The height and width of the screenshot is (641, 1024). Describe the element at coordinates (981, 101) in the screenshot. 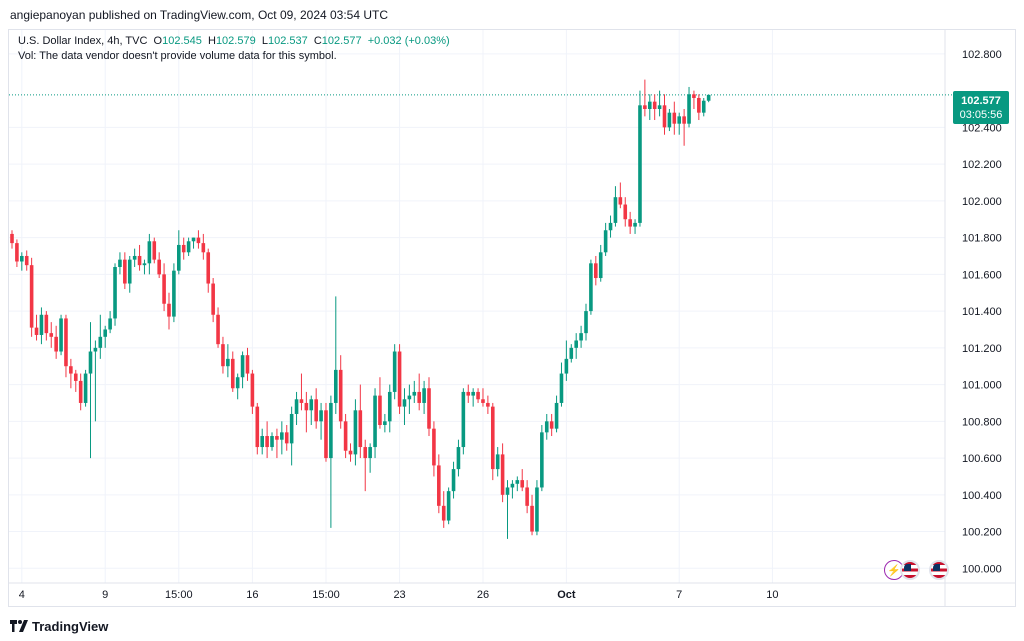

I see `last-price-value: 102.577` at that location.